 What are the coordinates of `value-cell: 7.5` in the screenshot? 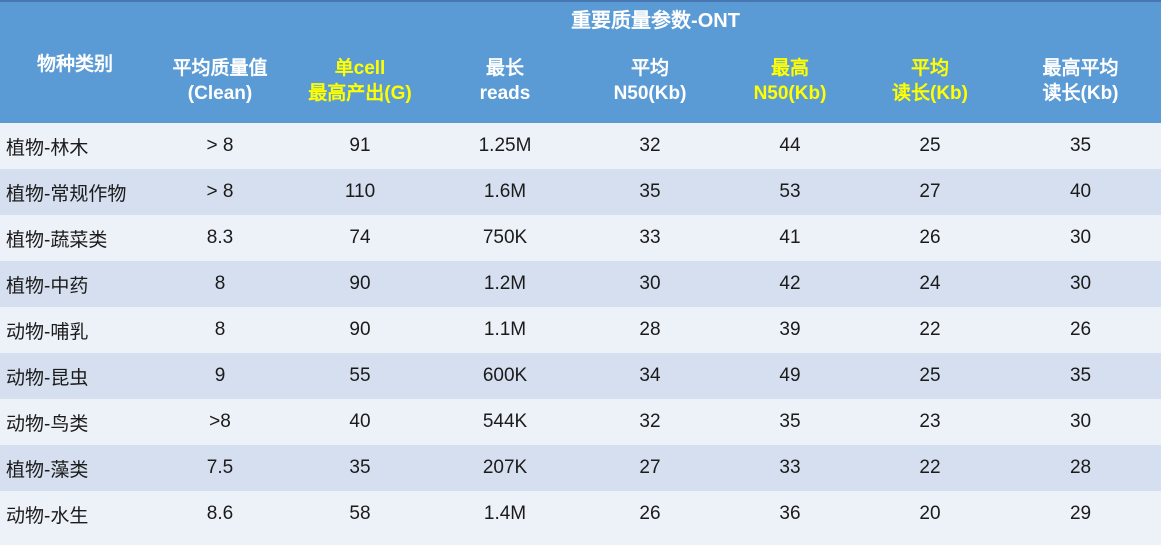 It's located at (220, 468).